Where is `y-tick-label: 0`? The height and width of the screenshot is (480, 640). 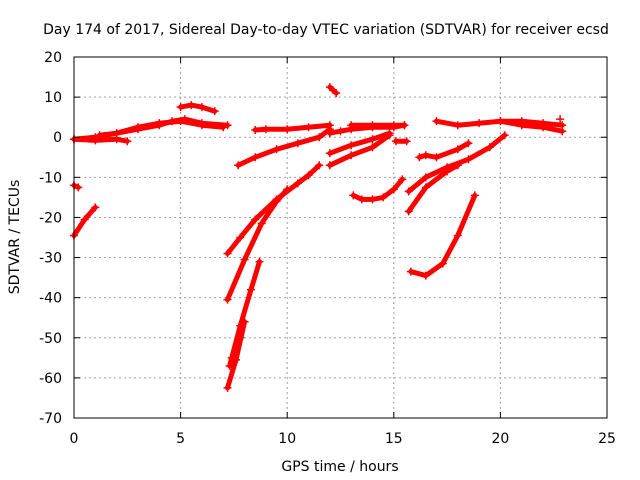 y-tick-label: 0 is located at coordinates (57, 138).